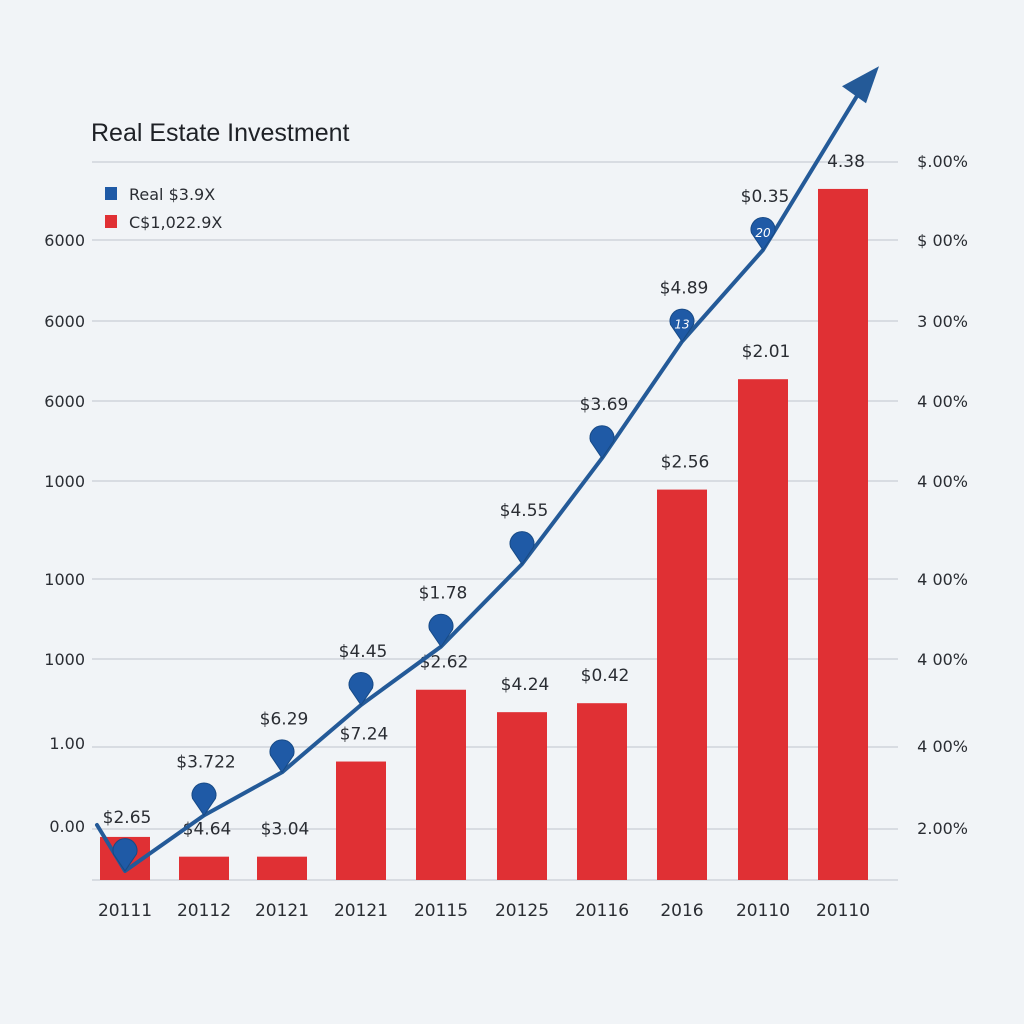  What do you see at coordinates (942, 321) in the screenshot?
I see `right-axis-tick-label: 3 00%` at bounding box center [942, 321].